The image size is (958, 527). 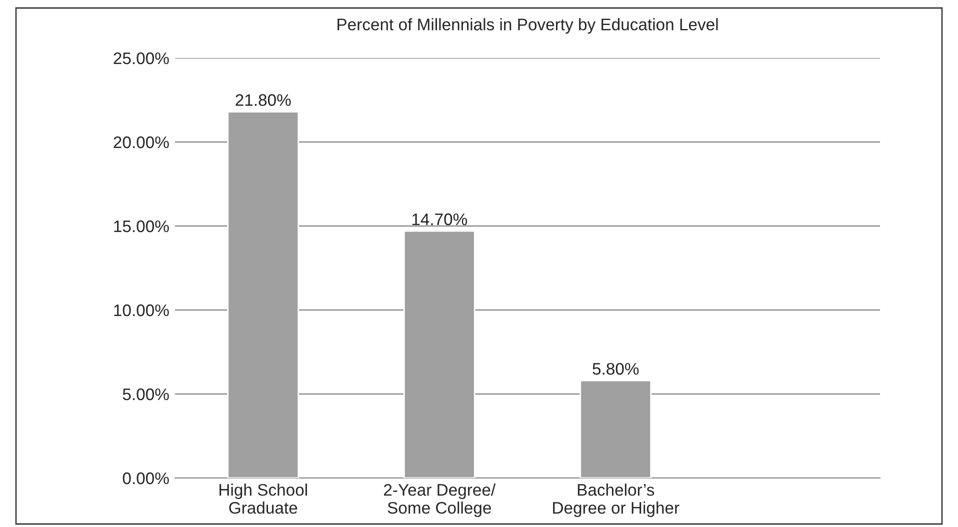 What do you see at coordinates (440, 219) in the screenshot?
I see `data-label: 14.70%` at bounding box center [440, 219].